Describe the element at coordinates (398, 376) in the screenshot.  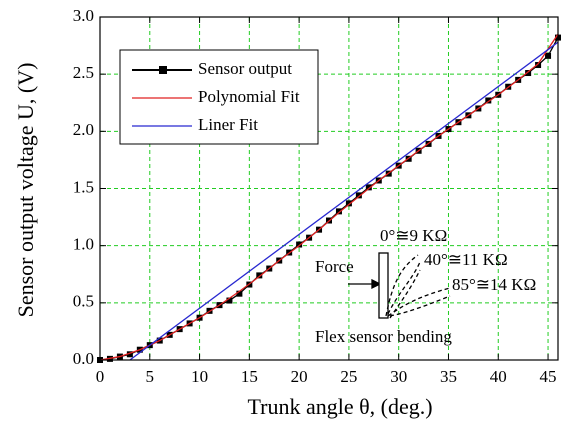
I see `x-tick-label: 30` at that location.